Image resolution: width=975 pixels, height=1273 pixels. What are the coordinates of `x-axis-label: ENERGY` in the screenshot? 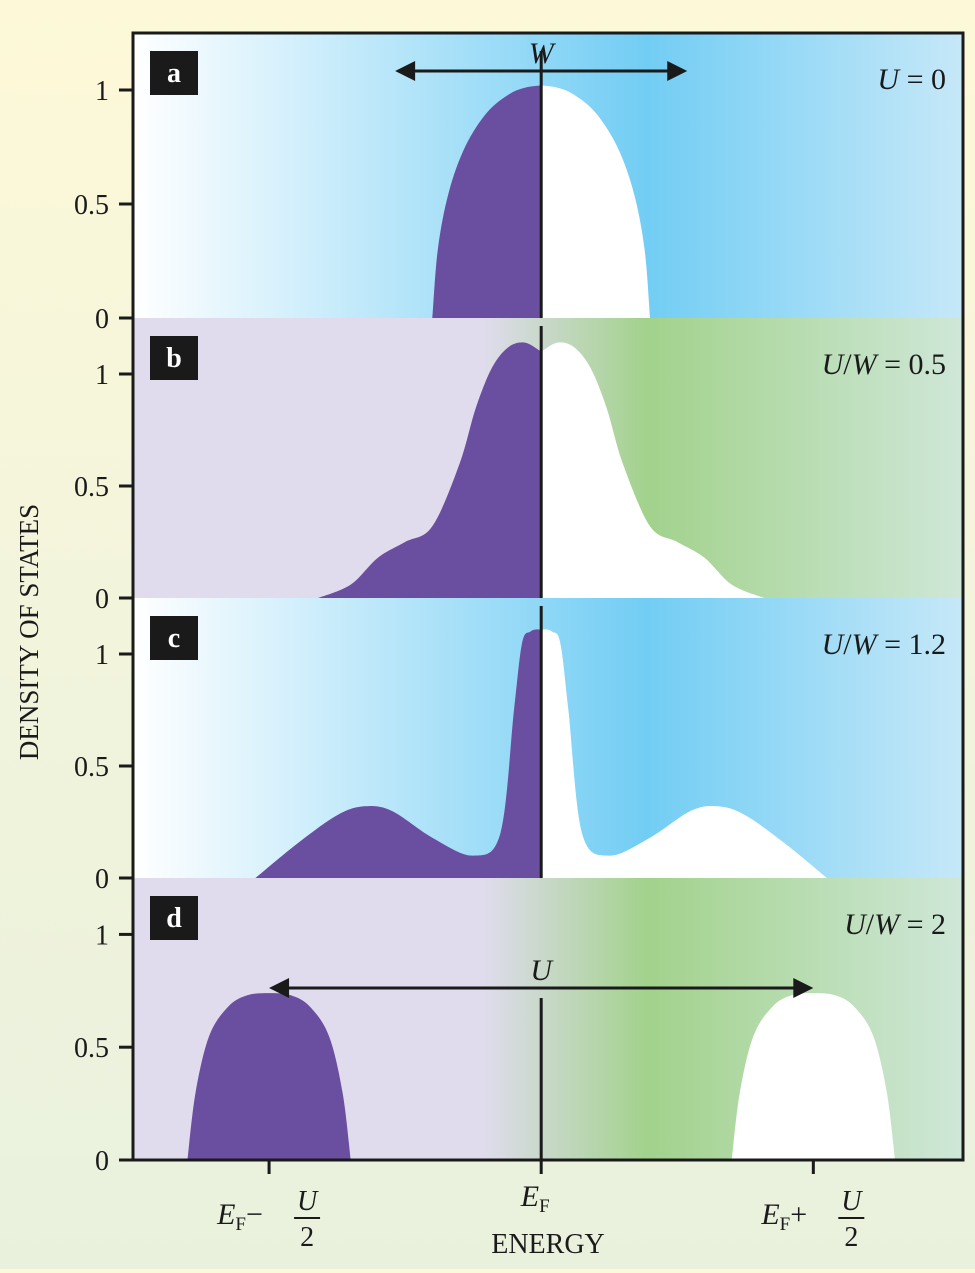 It's located at (548, 1244).